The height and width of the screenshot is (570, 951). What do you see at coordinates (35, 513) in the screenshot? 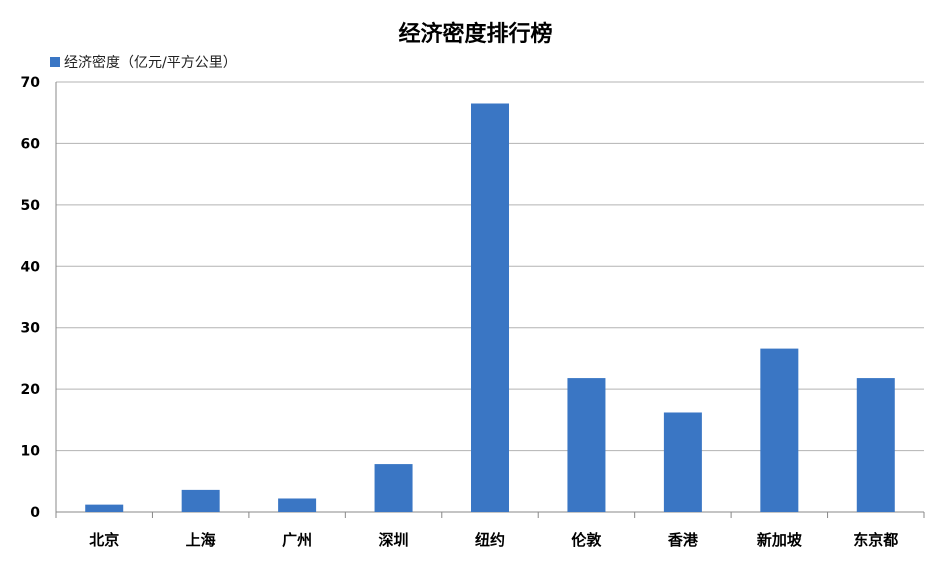
I see `y-tick-label: 0` at bounding box center [35, 513].